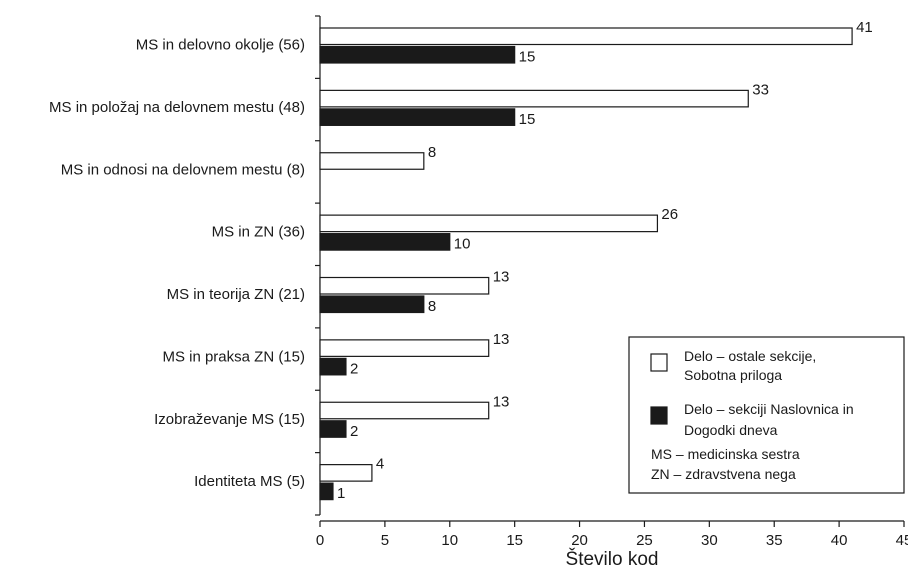 This screenshot has height=573, width=908. I want to click on x-tick-label: 15, so click(514, 540).